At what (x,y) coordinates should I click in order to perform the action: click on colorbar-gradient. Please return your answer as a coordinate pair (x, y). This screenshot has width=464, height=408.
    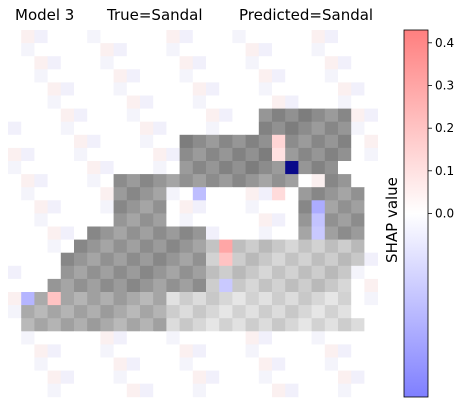
    Looking at the image, I should click on (416, 213).